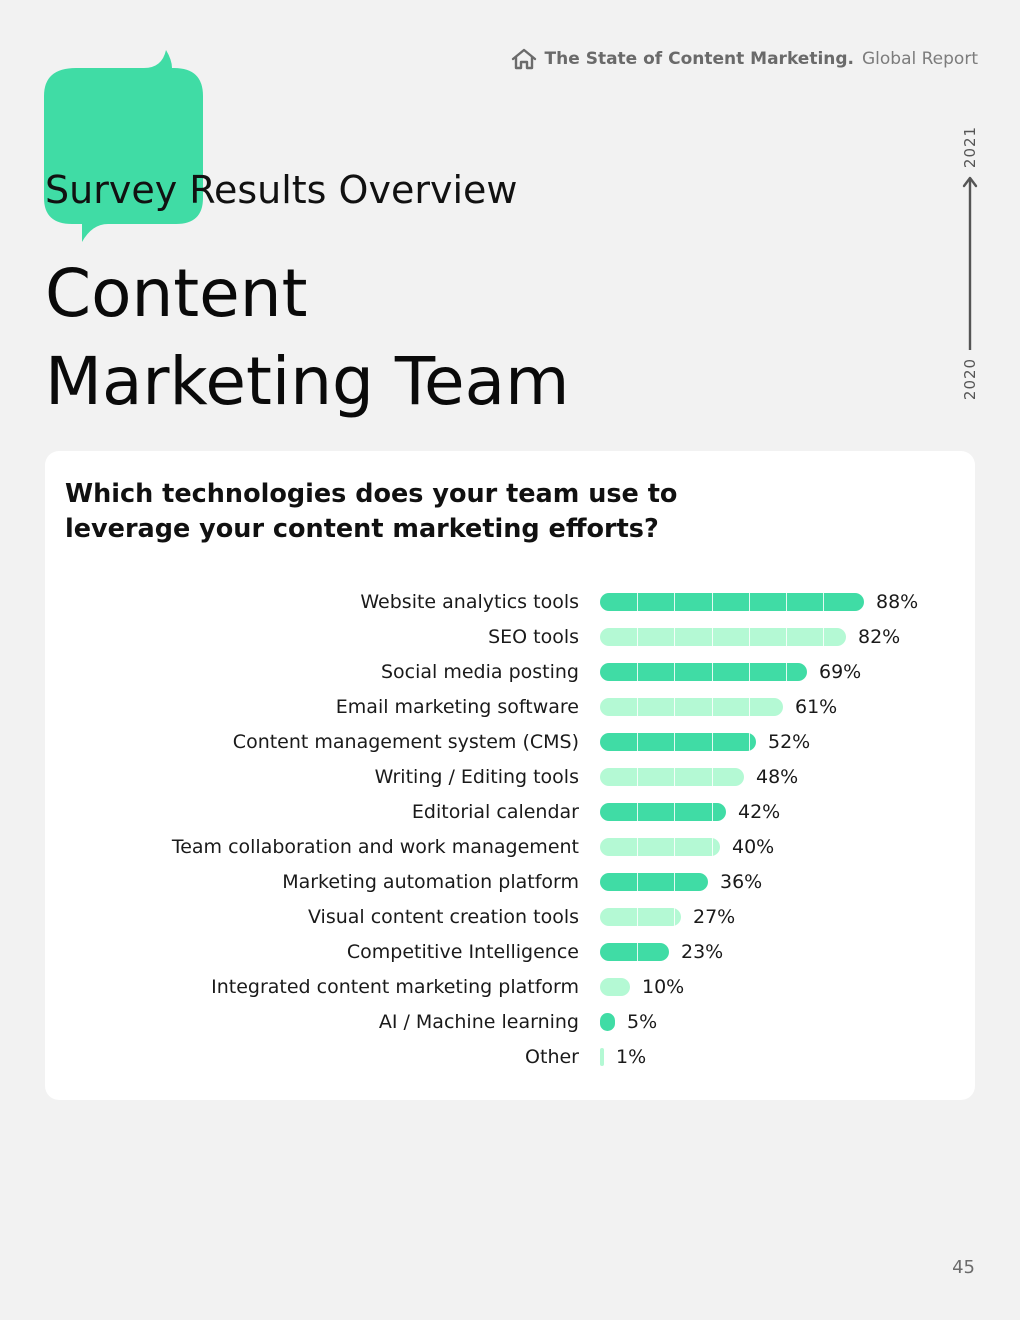 Image resolution: width=1020 pixels, height=1320 pixels. I want to click on home-icon, so click(524, 59).